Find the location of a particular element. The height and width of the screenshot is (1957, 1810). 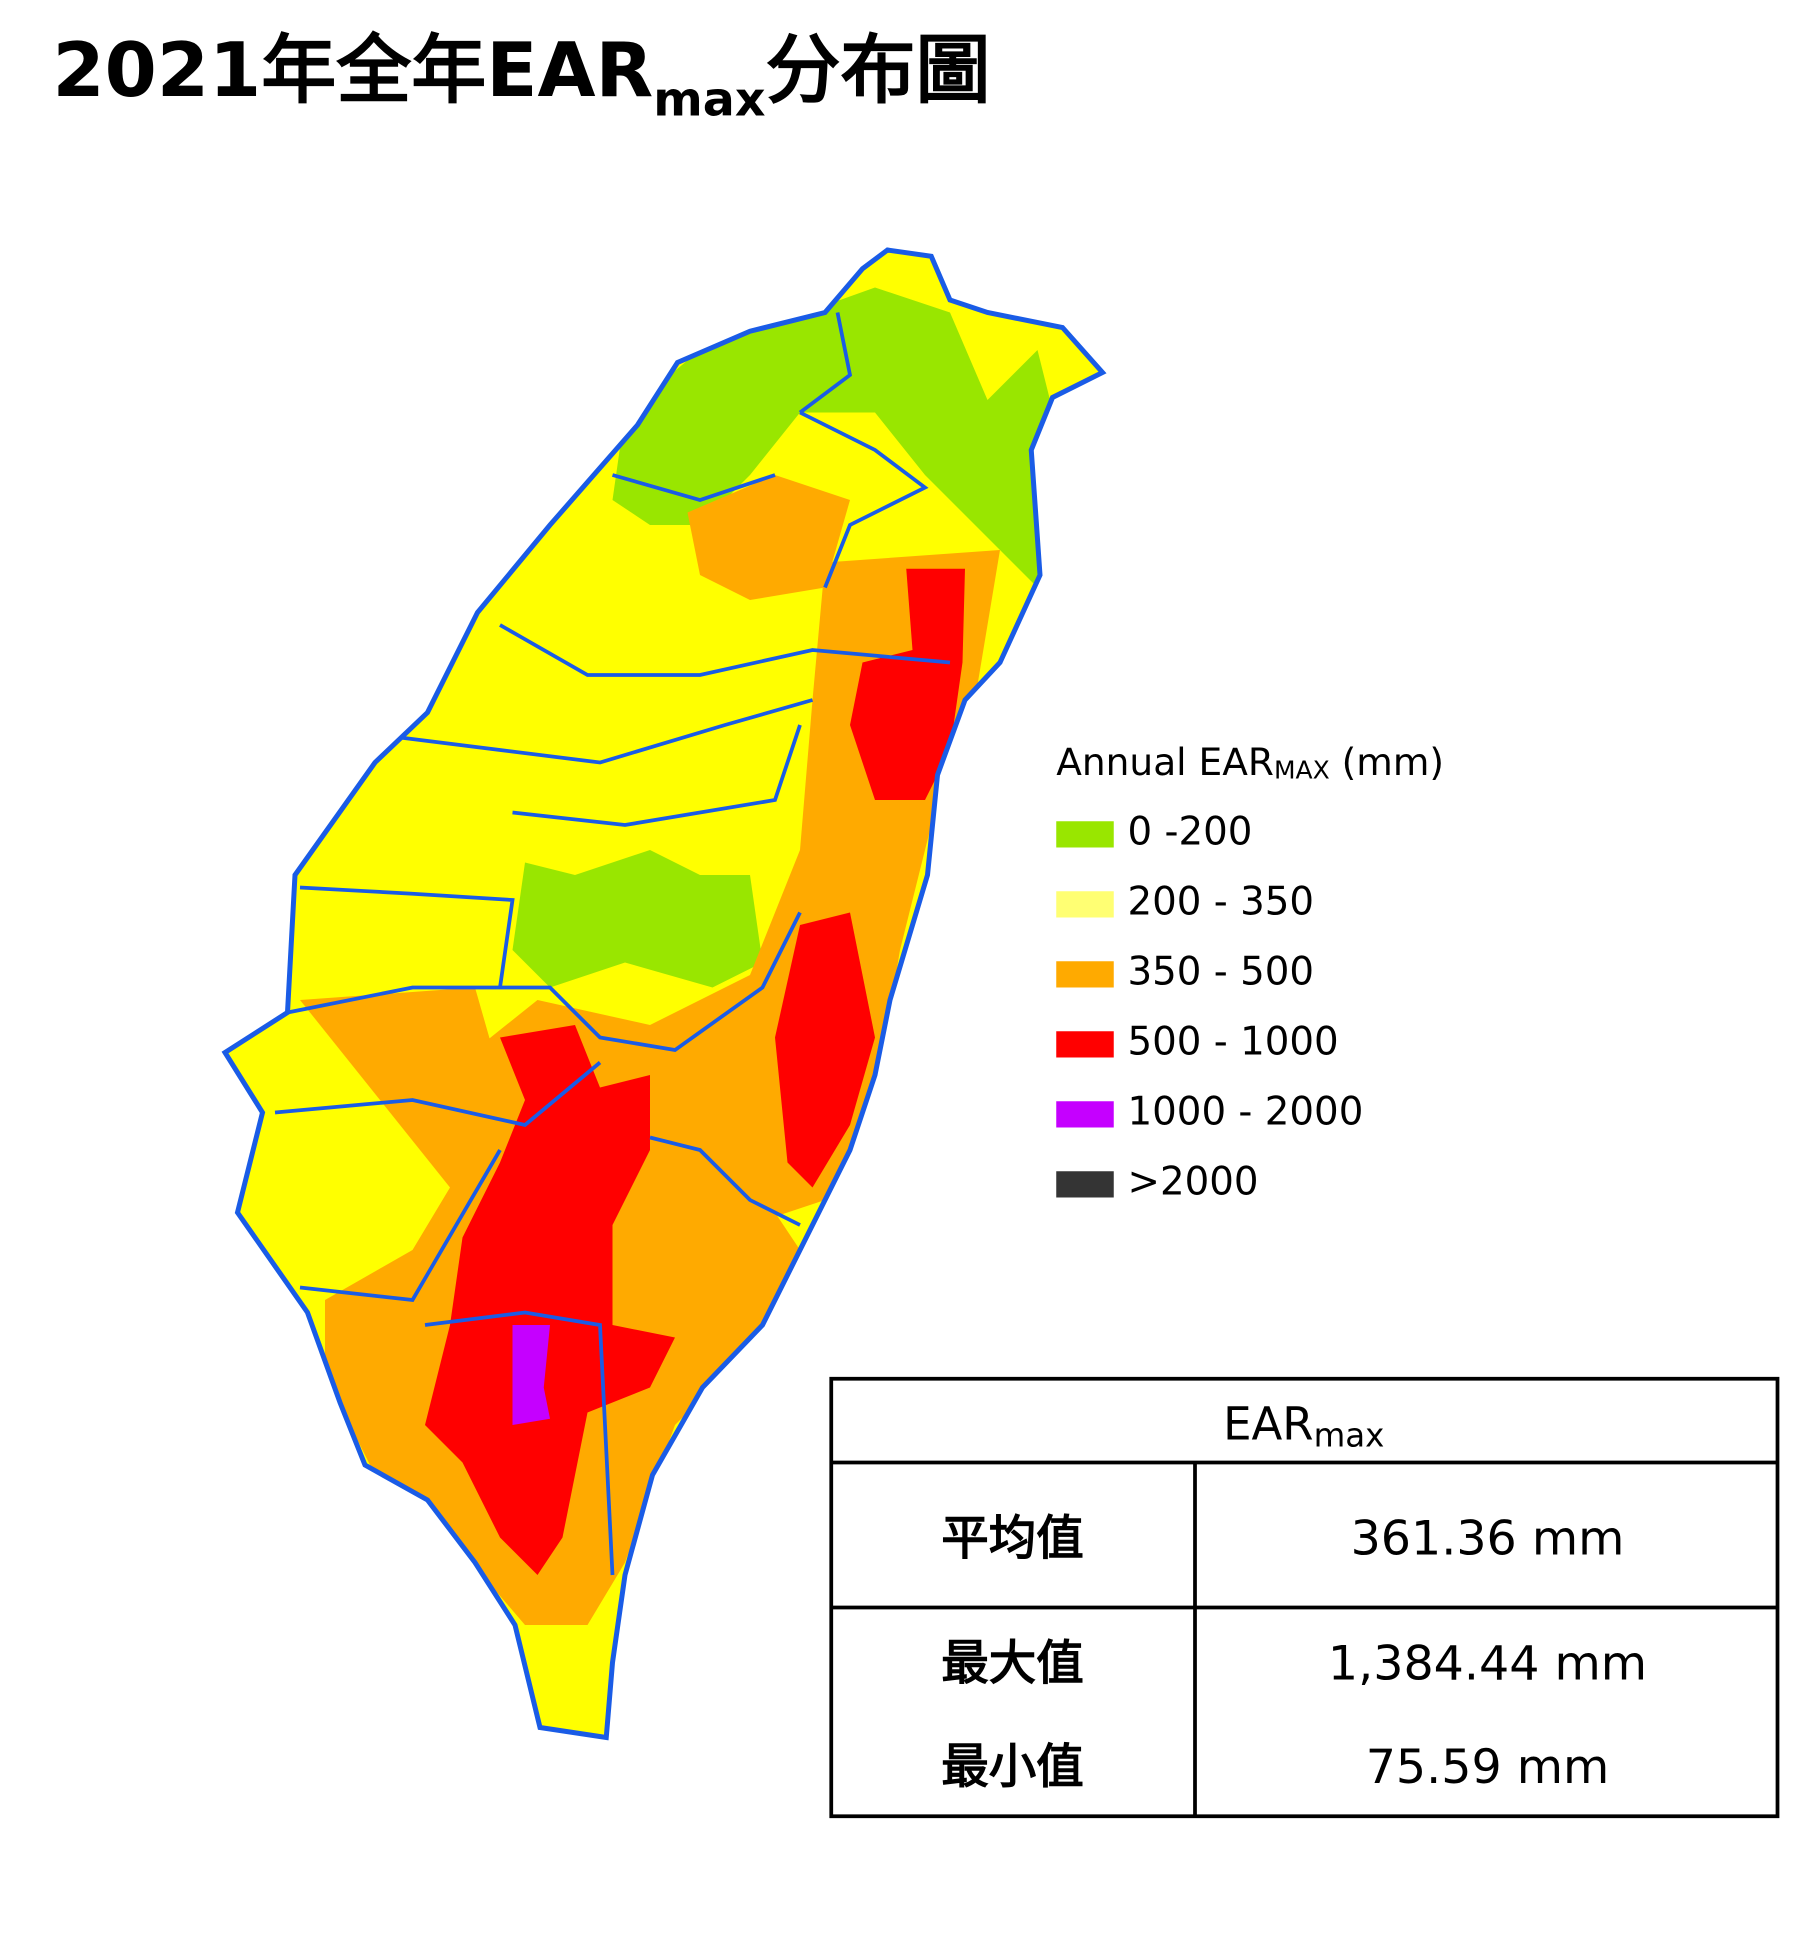

legend-label: >2000 is located at coordinates (1193, 1181).